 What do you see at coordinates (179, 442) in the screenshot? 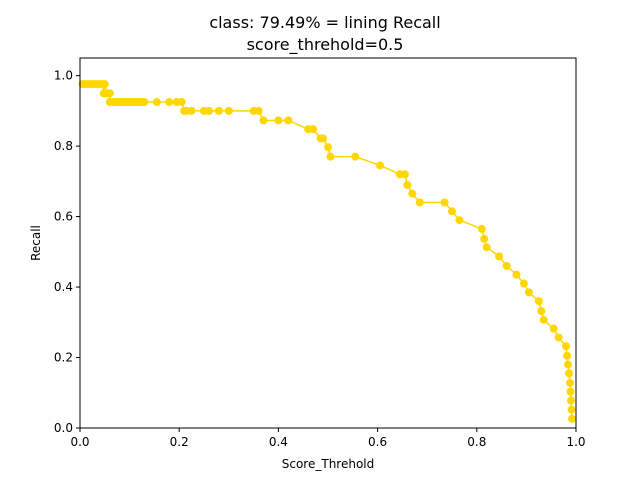
I see `x-tick-label: 0.2` at bounding box center [179, 442].